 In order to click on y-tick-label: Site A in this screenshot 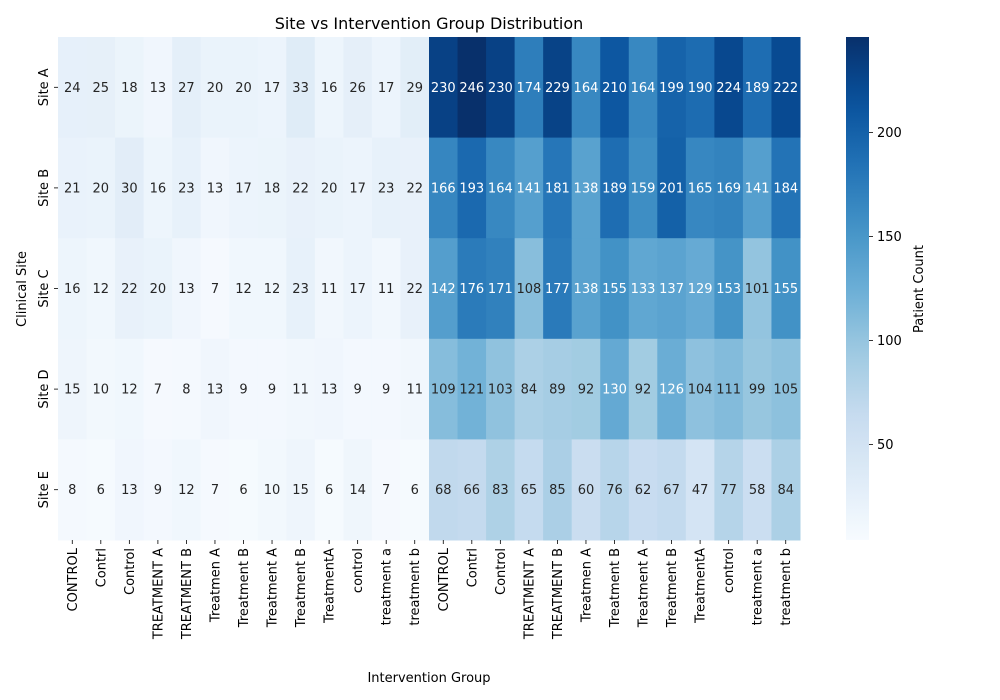, I will do `click(44, 87)`.